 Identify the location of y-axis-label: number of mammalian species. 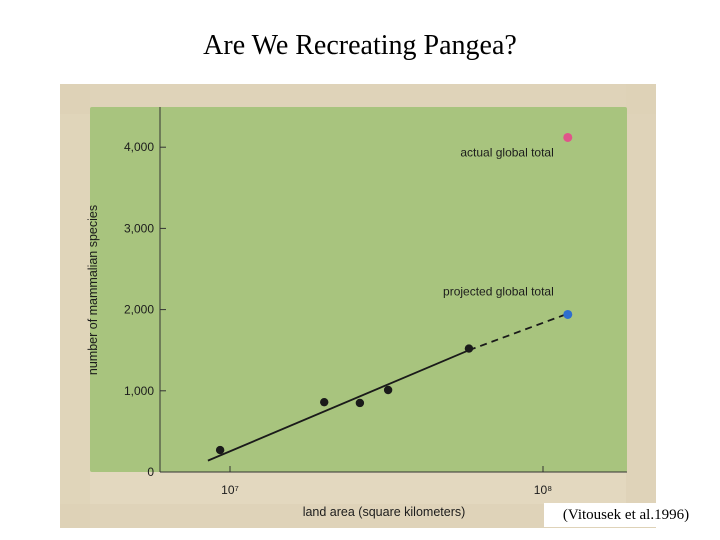
(93, 290).